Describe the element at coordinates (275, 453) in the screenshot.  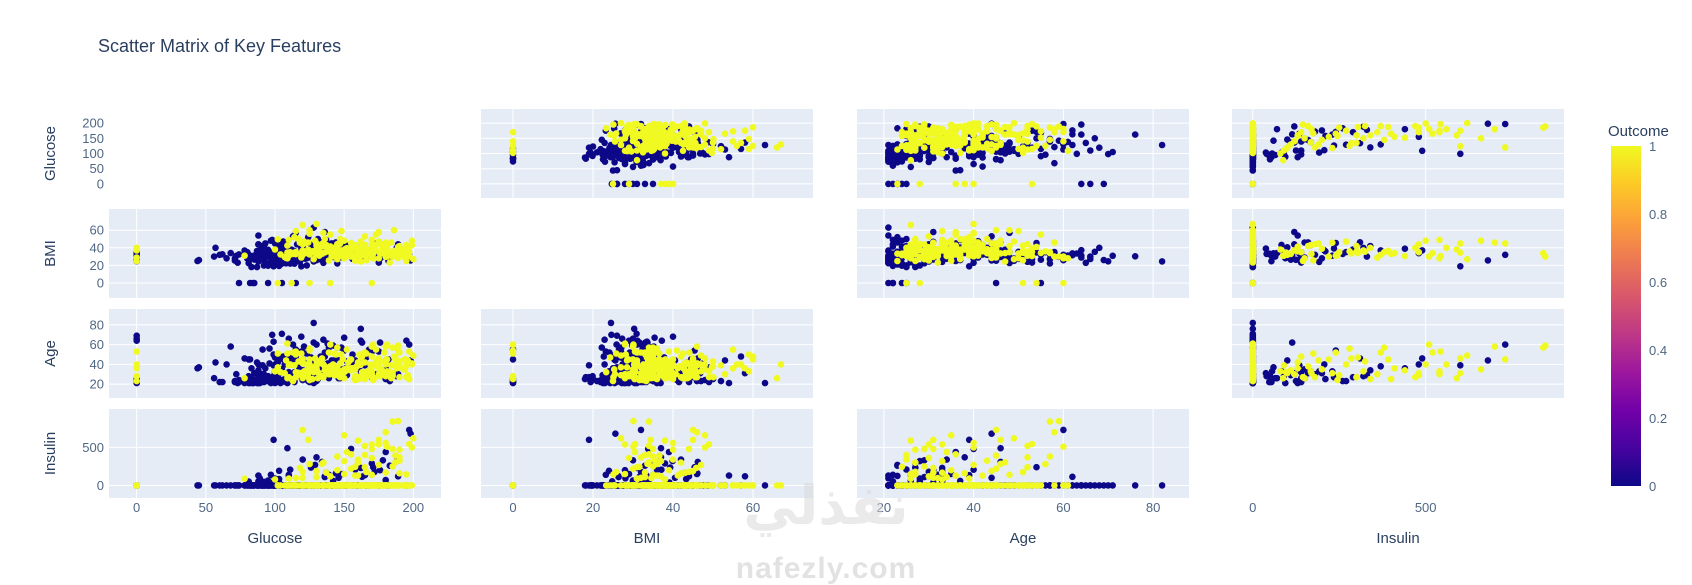
I see `panel-insulin-vs-glucose` at that location.